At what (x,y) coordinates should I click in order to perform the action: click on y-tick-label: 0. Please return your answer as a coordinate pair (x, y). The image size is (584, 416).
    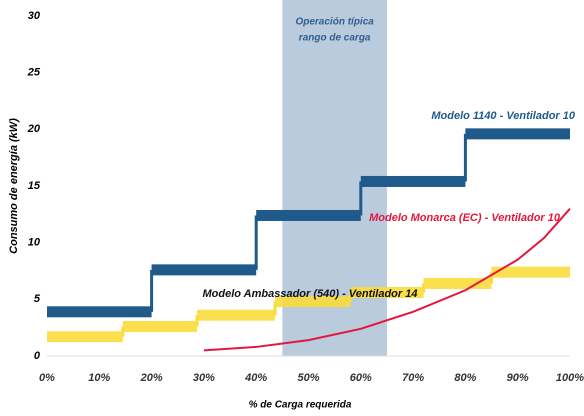
    Looking at the image, I should click on (37, 356).